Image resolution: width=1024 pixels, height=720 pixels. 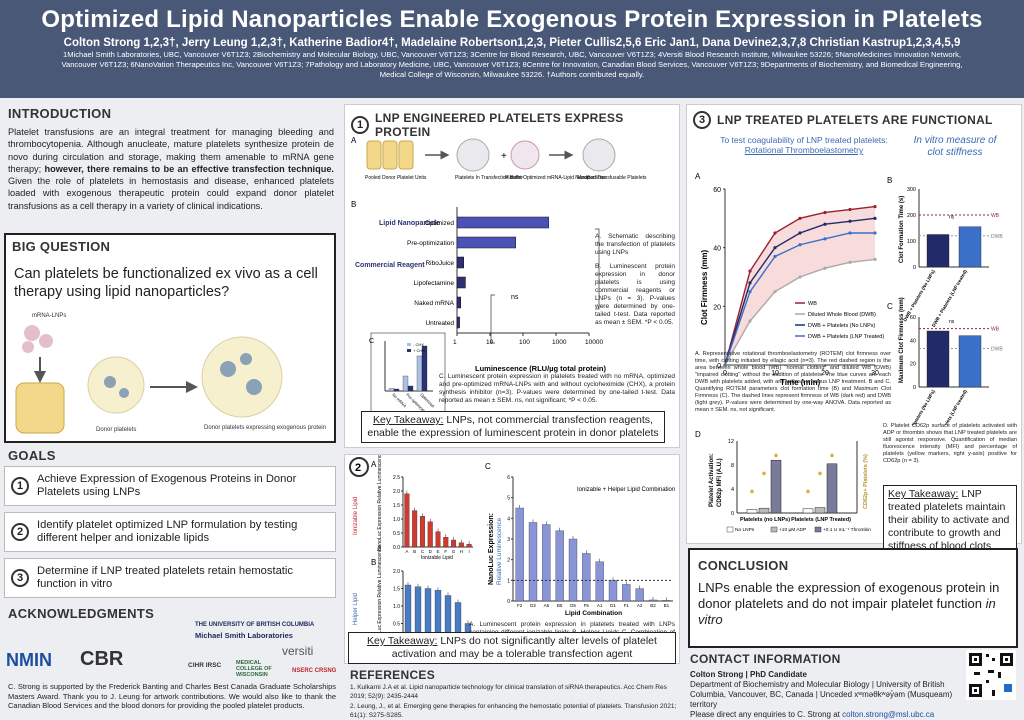 I want to click on 3d-category-label: Platelets (no LNPs), so click(x=765, y=520).